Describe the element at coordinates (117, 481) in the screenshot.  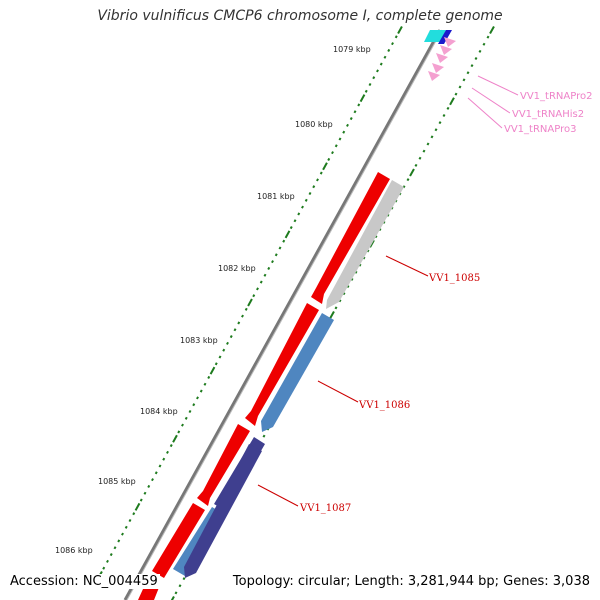
I see `kbp-tick-label: 1085 kbp` at that location.